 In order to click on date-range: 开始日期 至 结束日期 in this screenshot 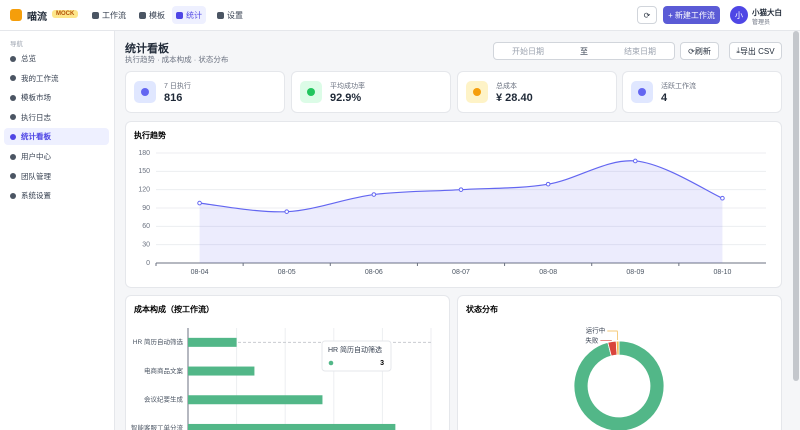, I will do `click(584, 51)`.